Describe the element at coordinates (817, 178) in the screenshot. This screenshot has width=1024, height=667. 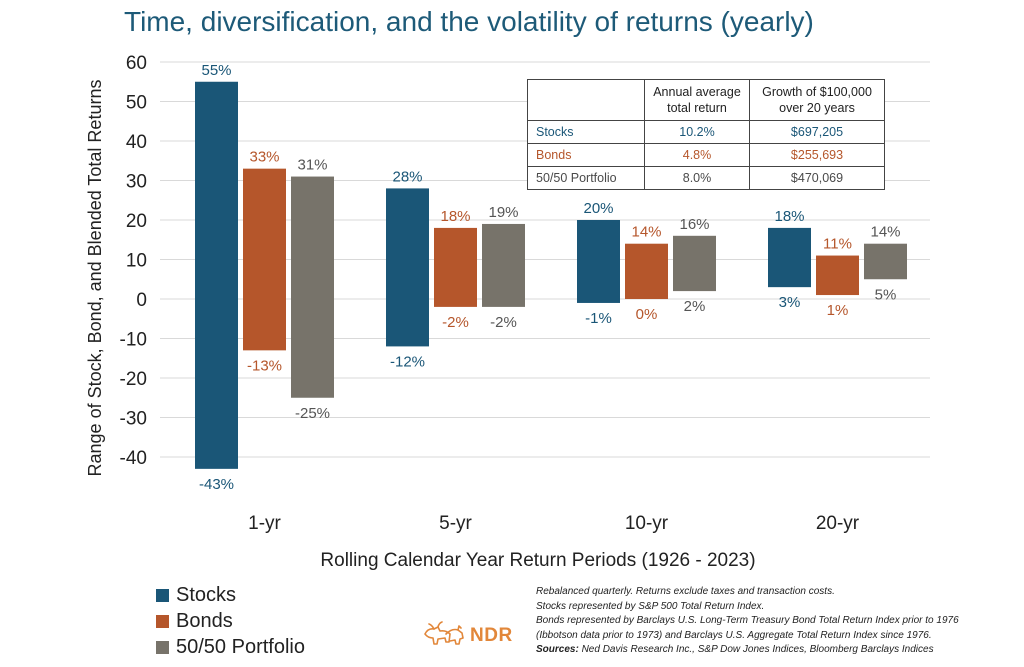
I see `table-cell-portfolio-growth: $470,069` at that location.